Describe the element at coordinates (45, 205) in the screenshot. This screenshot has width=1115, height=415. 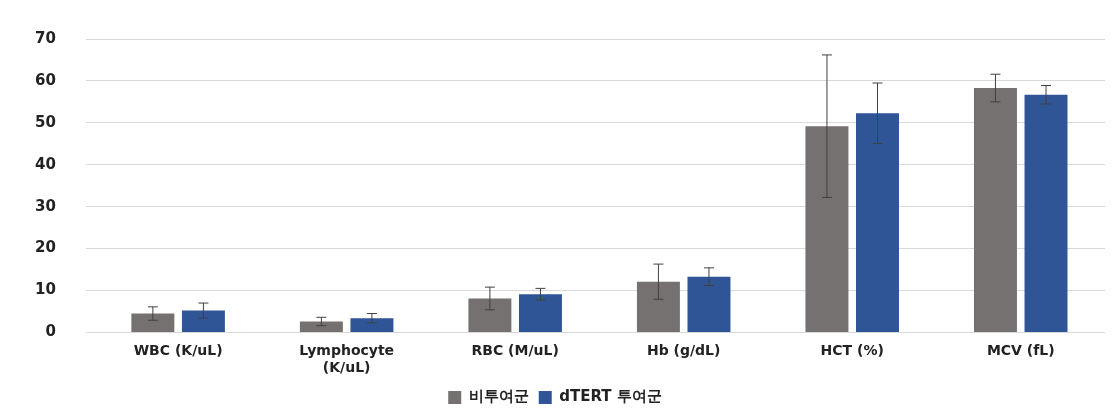
I see `y-tick-label: 30` at that location.